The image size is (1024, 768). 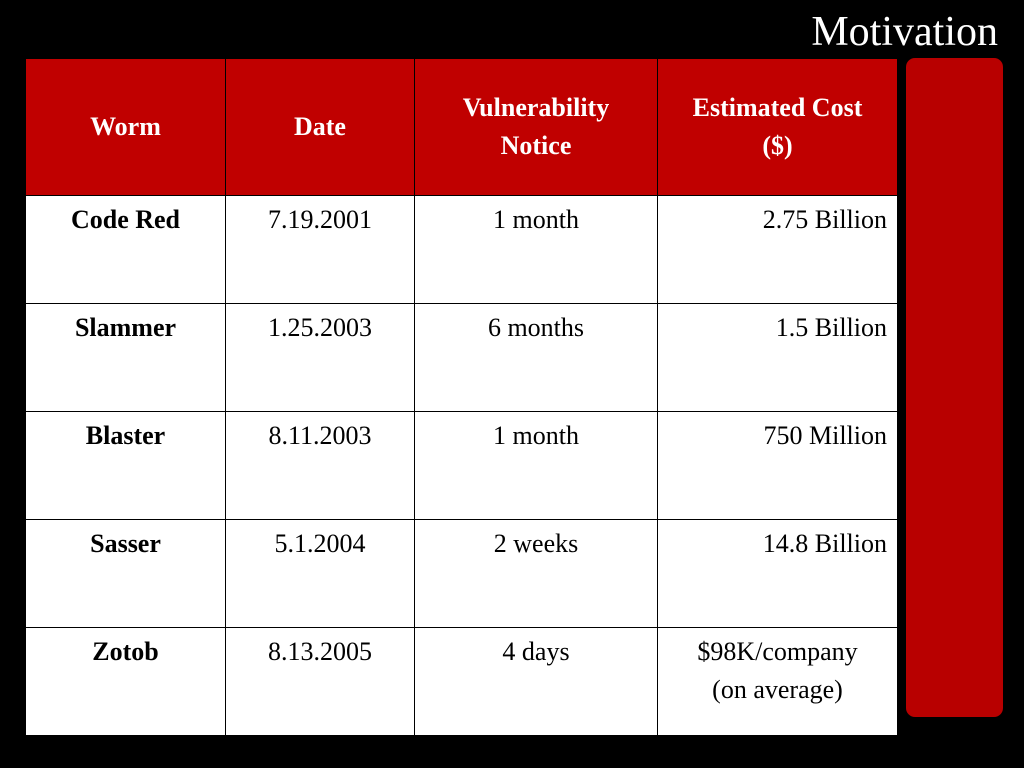 What do you see at coordinates (536, 127) in the screenshot?
I see `header-vulnerability-notice: Vulnerability Notice` at bounding box center [536, 127].